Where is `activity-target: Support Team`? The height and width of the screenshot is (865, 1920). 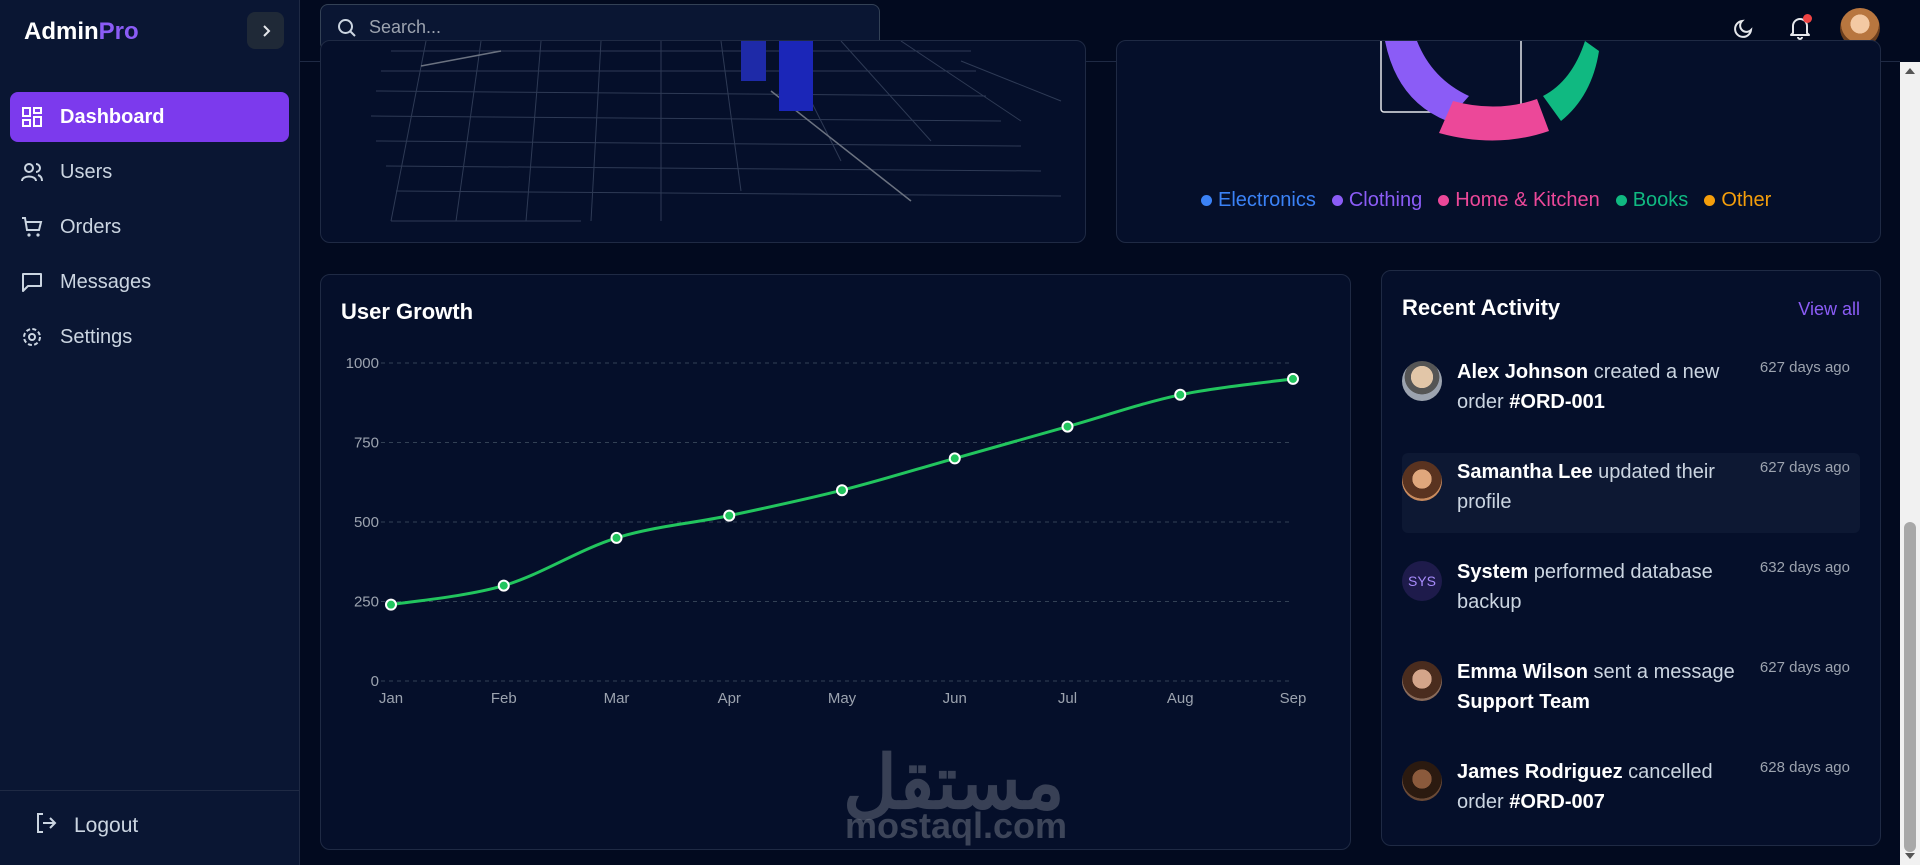 activity-target: Support Team is located at coordinates (1523, 702).